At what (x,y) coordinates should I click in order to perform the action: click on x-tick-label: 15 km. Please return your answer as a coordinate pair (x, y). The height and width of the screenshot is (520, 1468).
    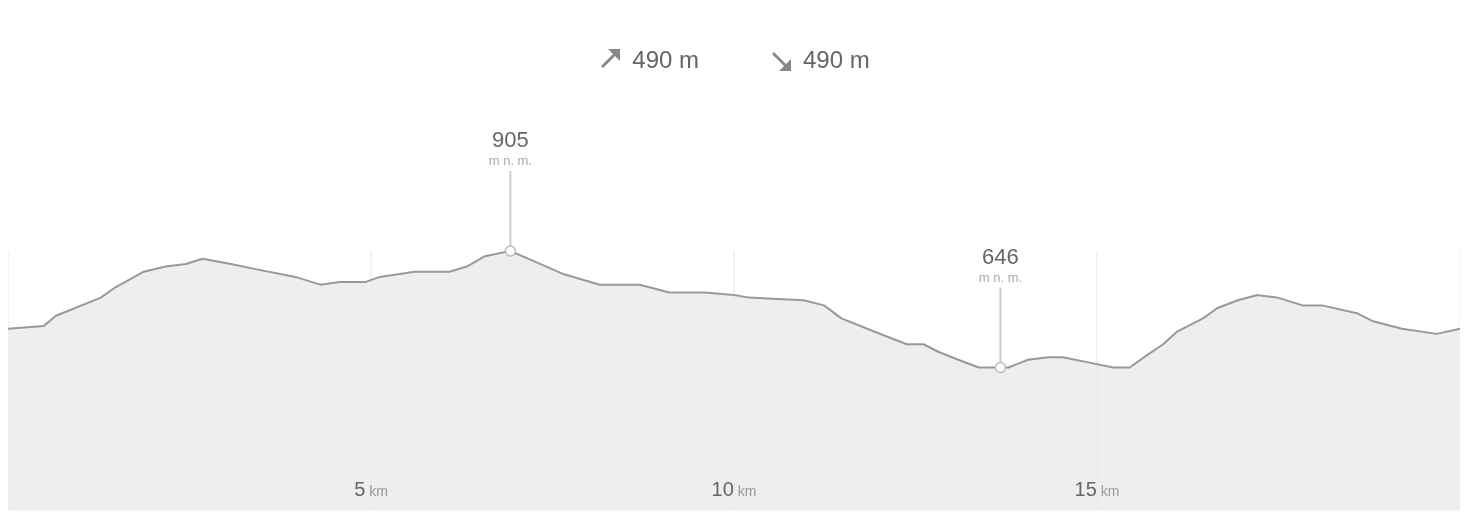
    Looking at the image, I should click on (1097, 489).